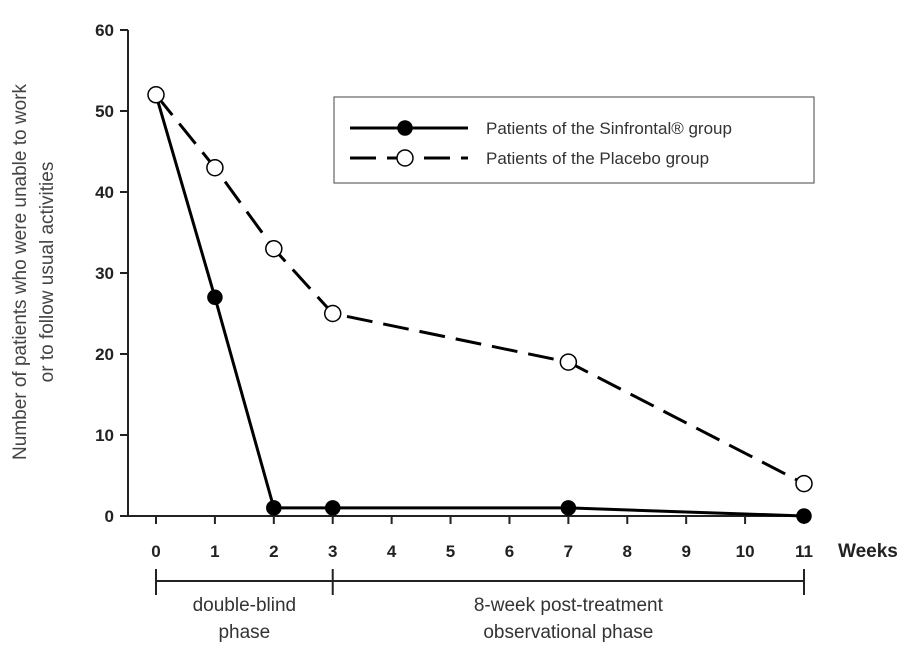  What do you see at coordinates (104, 192) in the screenshot?
I see `y-tick-label: 40` at bounding box center [104, 192].